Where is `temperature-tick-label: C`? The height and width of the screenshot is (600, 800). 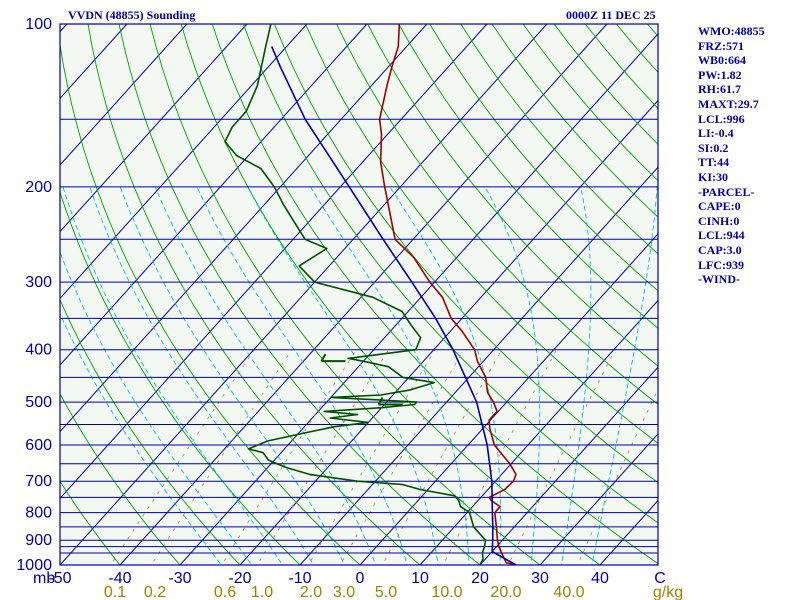 temperature-tick-label: C is located at coordinates (660, 578).